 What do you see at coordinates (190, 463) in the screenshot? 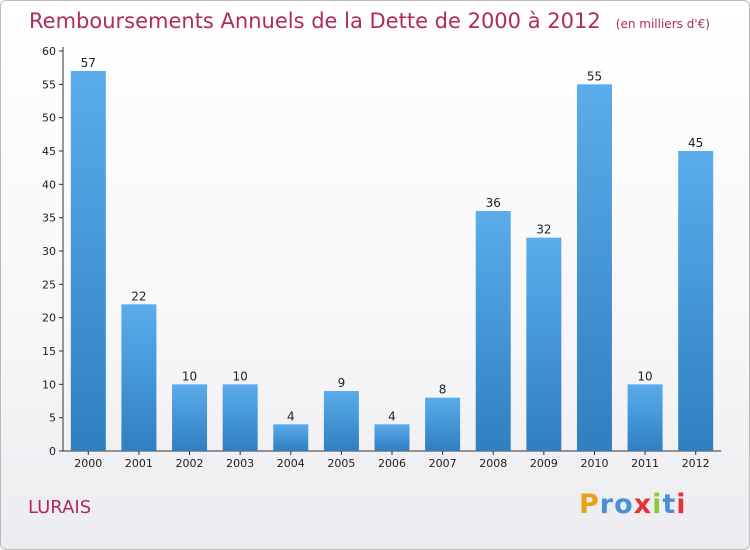
I see `x-tick-label: 2002` at bounding box center [190, 463].